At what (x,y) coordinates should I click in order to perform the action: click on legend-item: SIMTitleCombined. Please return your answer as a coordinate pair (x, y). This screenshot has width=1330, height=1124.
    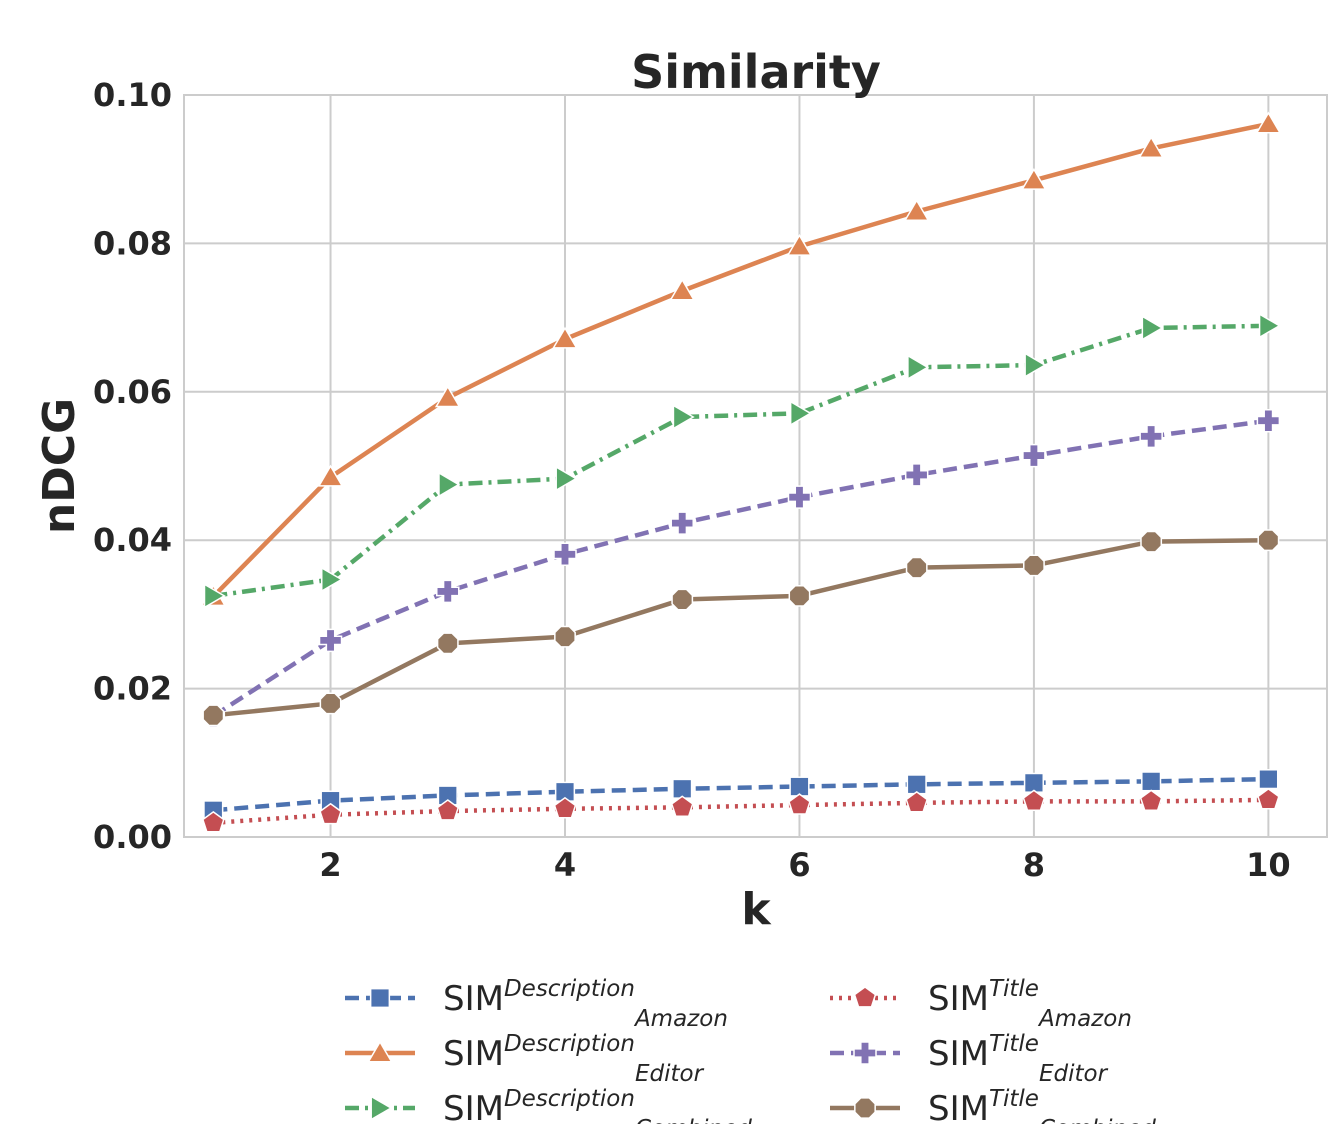
    Looking at the image, I should click on (993, 1105).